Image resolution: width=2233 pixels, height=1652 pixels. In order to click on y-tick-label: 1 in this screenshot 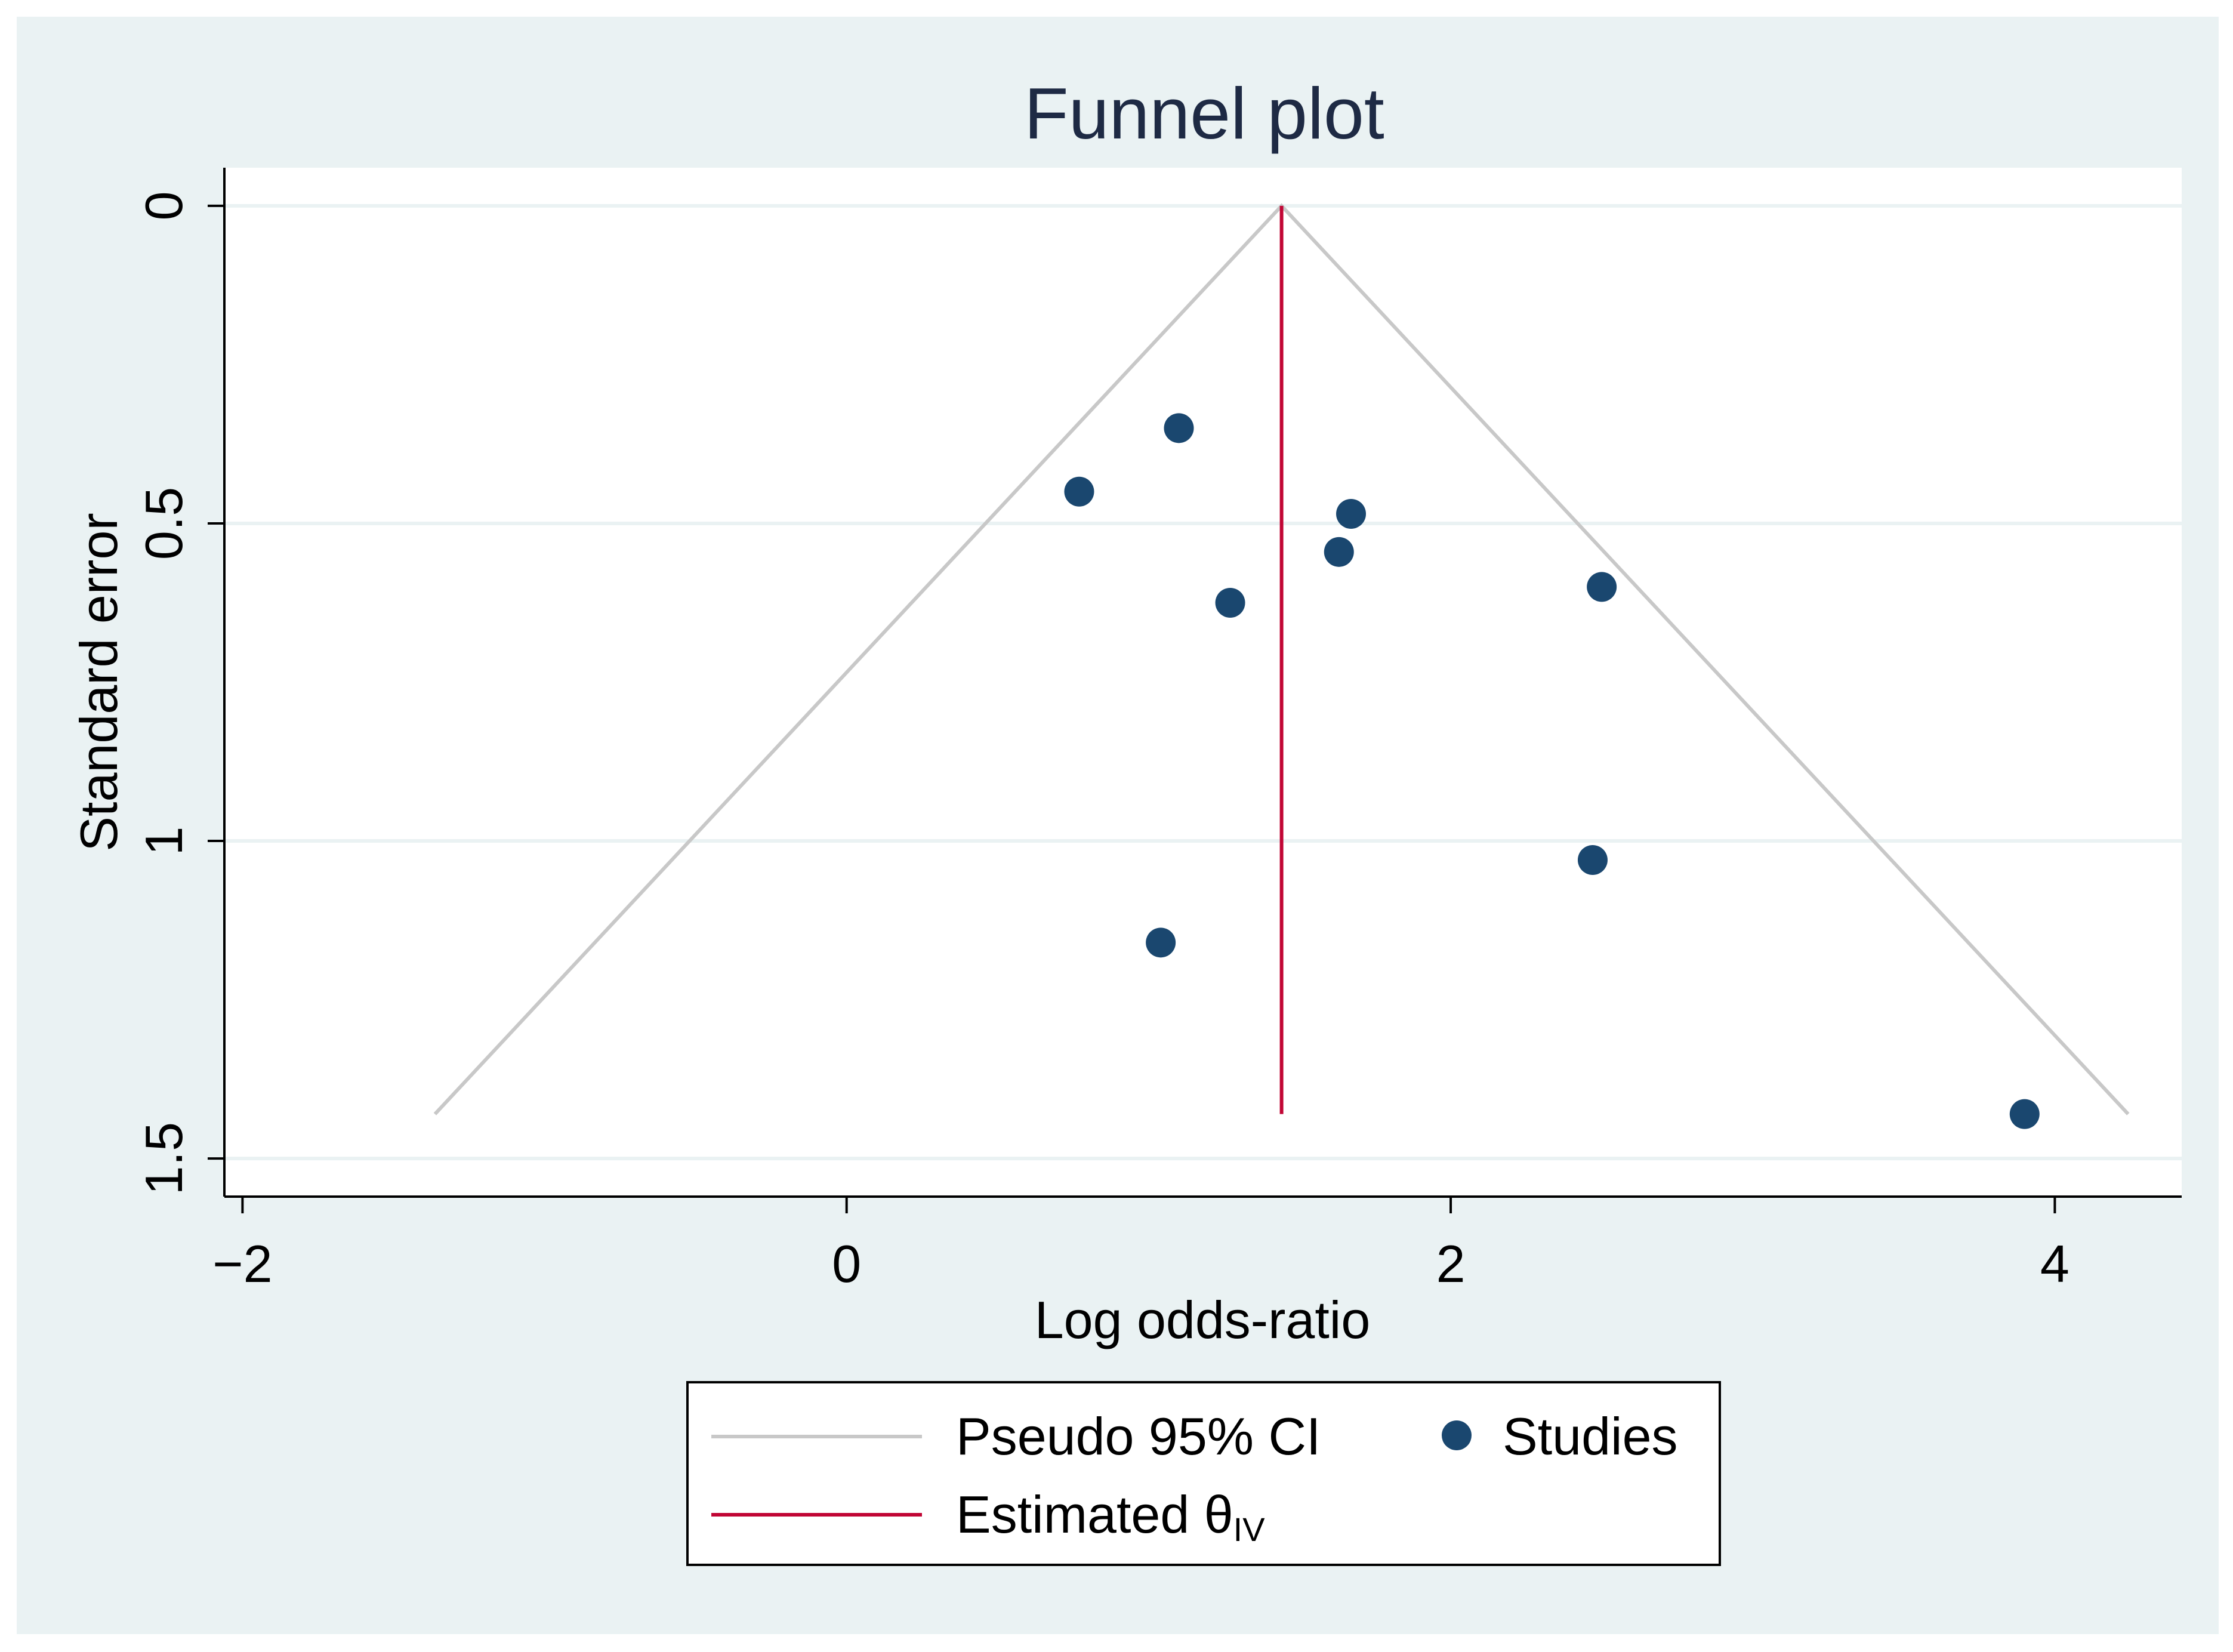, I will do `click(163, 841)`.